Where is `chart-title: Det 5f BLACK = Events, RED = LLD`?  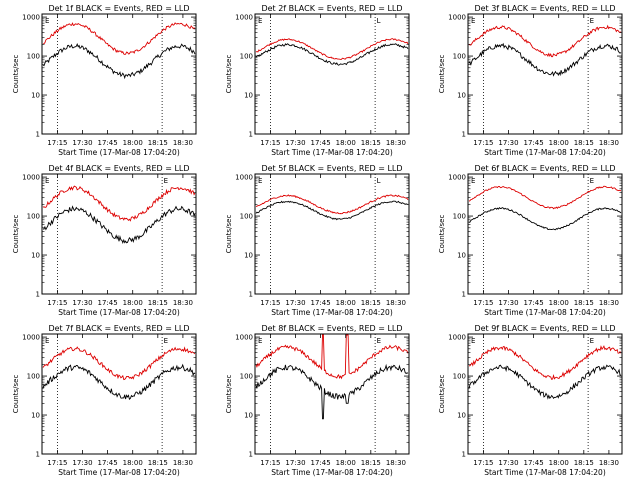 chart-title: Det 5f BLACK = Events, RED = LLD is located at coordinates (331, 168).